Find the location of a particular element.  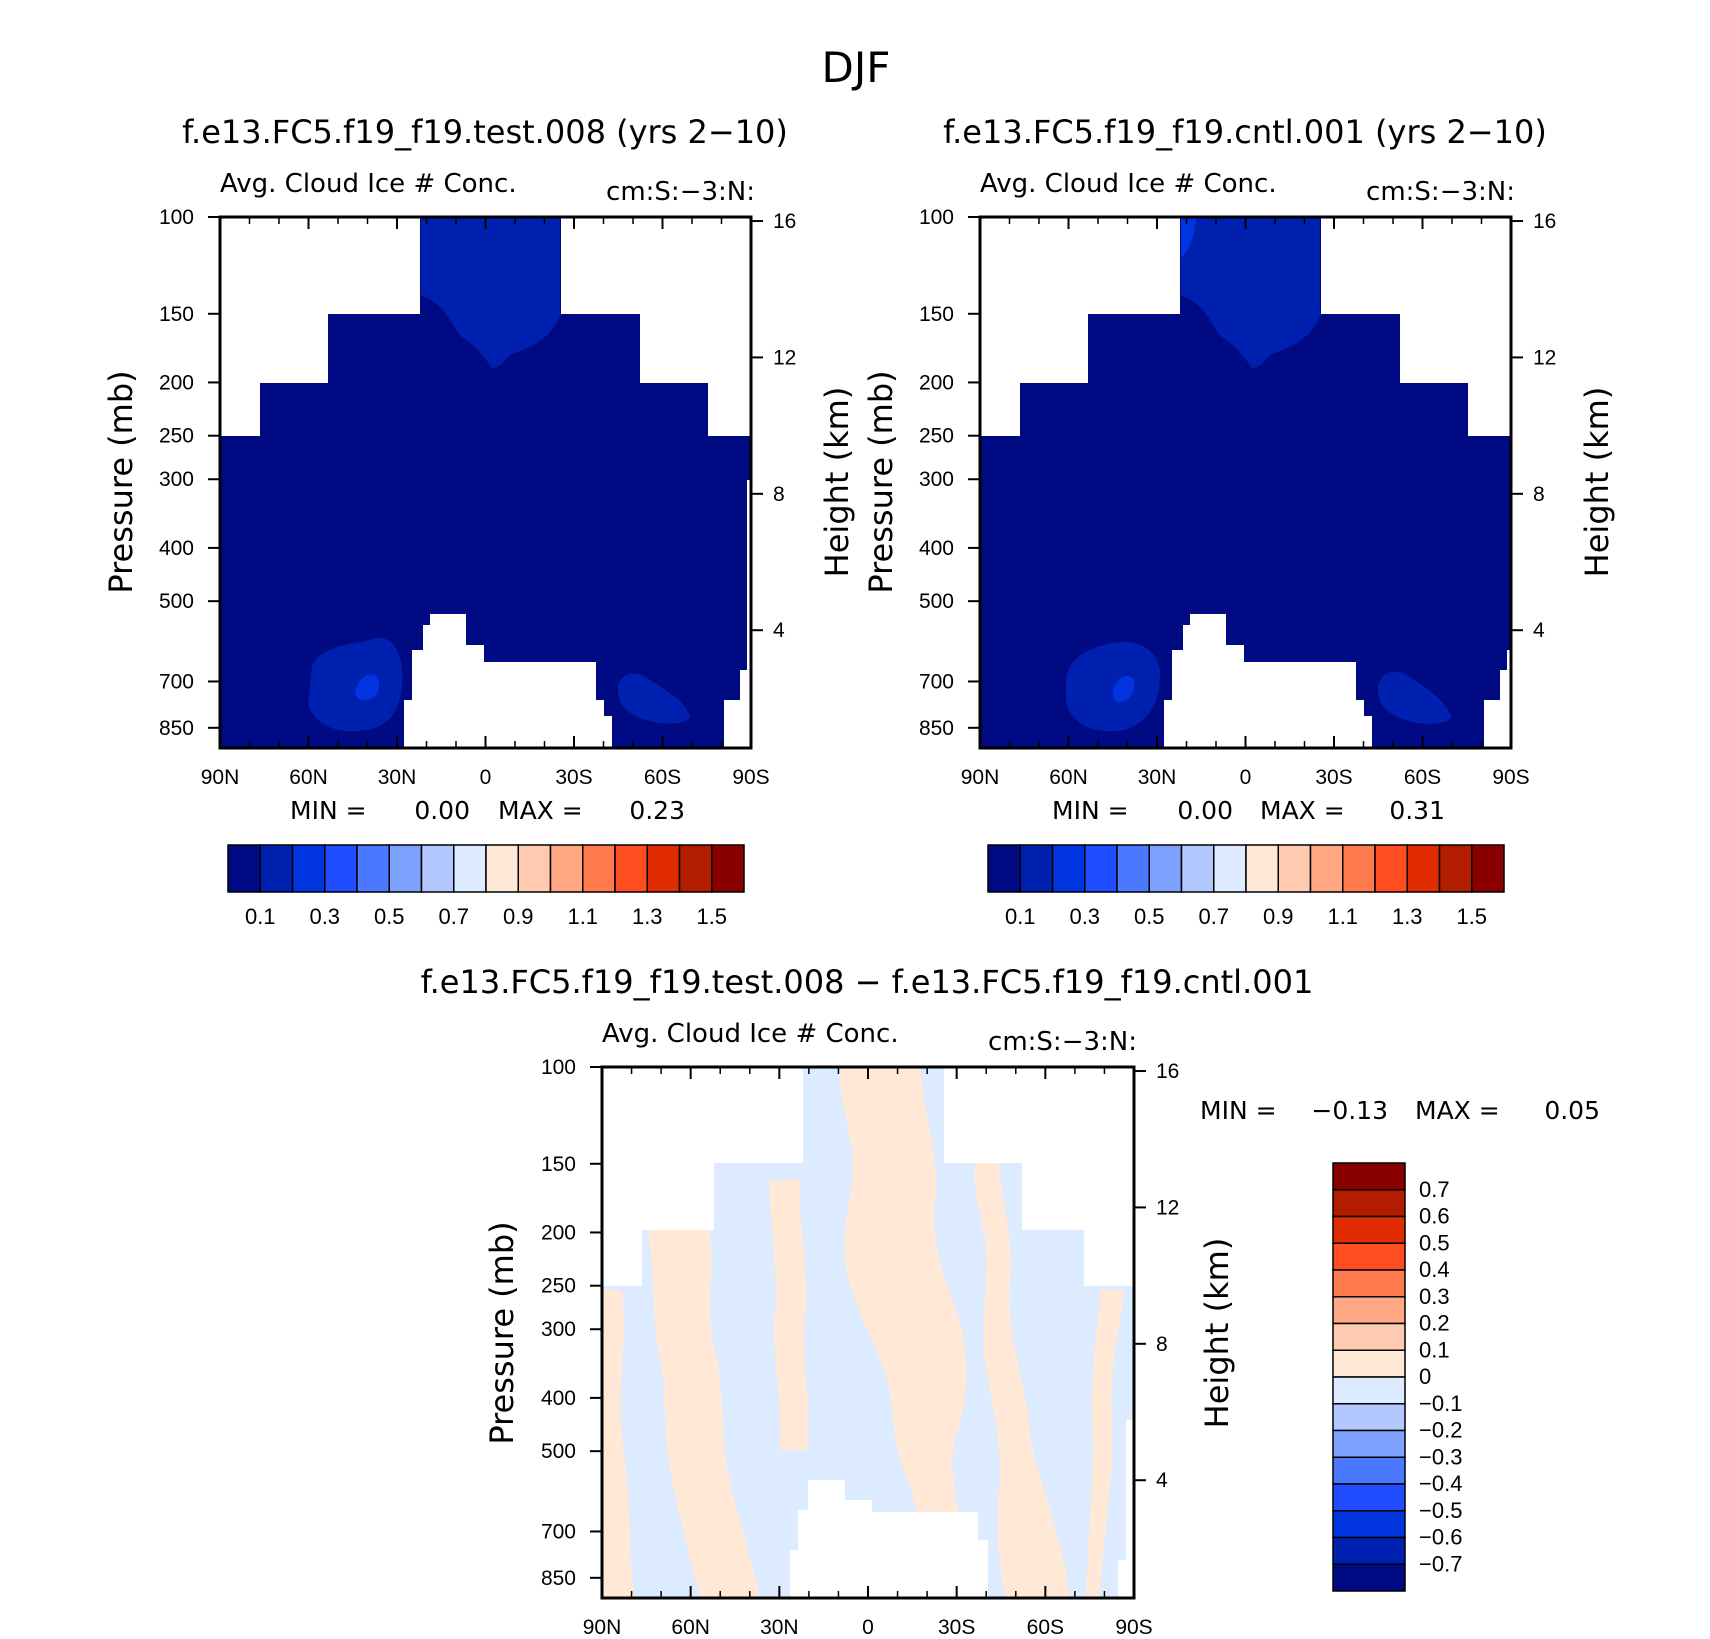

panel-test-colorbar: 0.1 0.3 0.5 0.7 0.9 1.1 1.3 1.5 is located at coordinates (486, 886).